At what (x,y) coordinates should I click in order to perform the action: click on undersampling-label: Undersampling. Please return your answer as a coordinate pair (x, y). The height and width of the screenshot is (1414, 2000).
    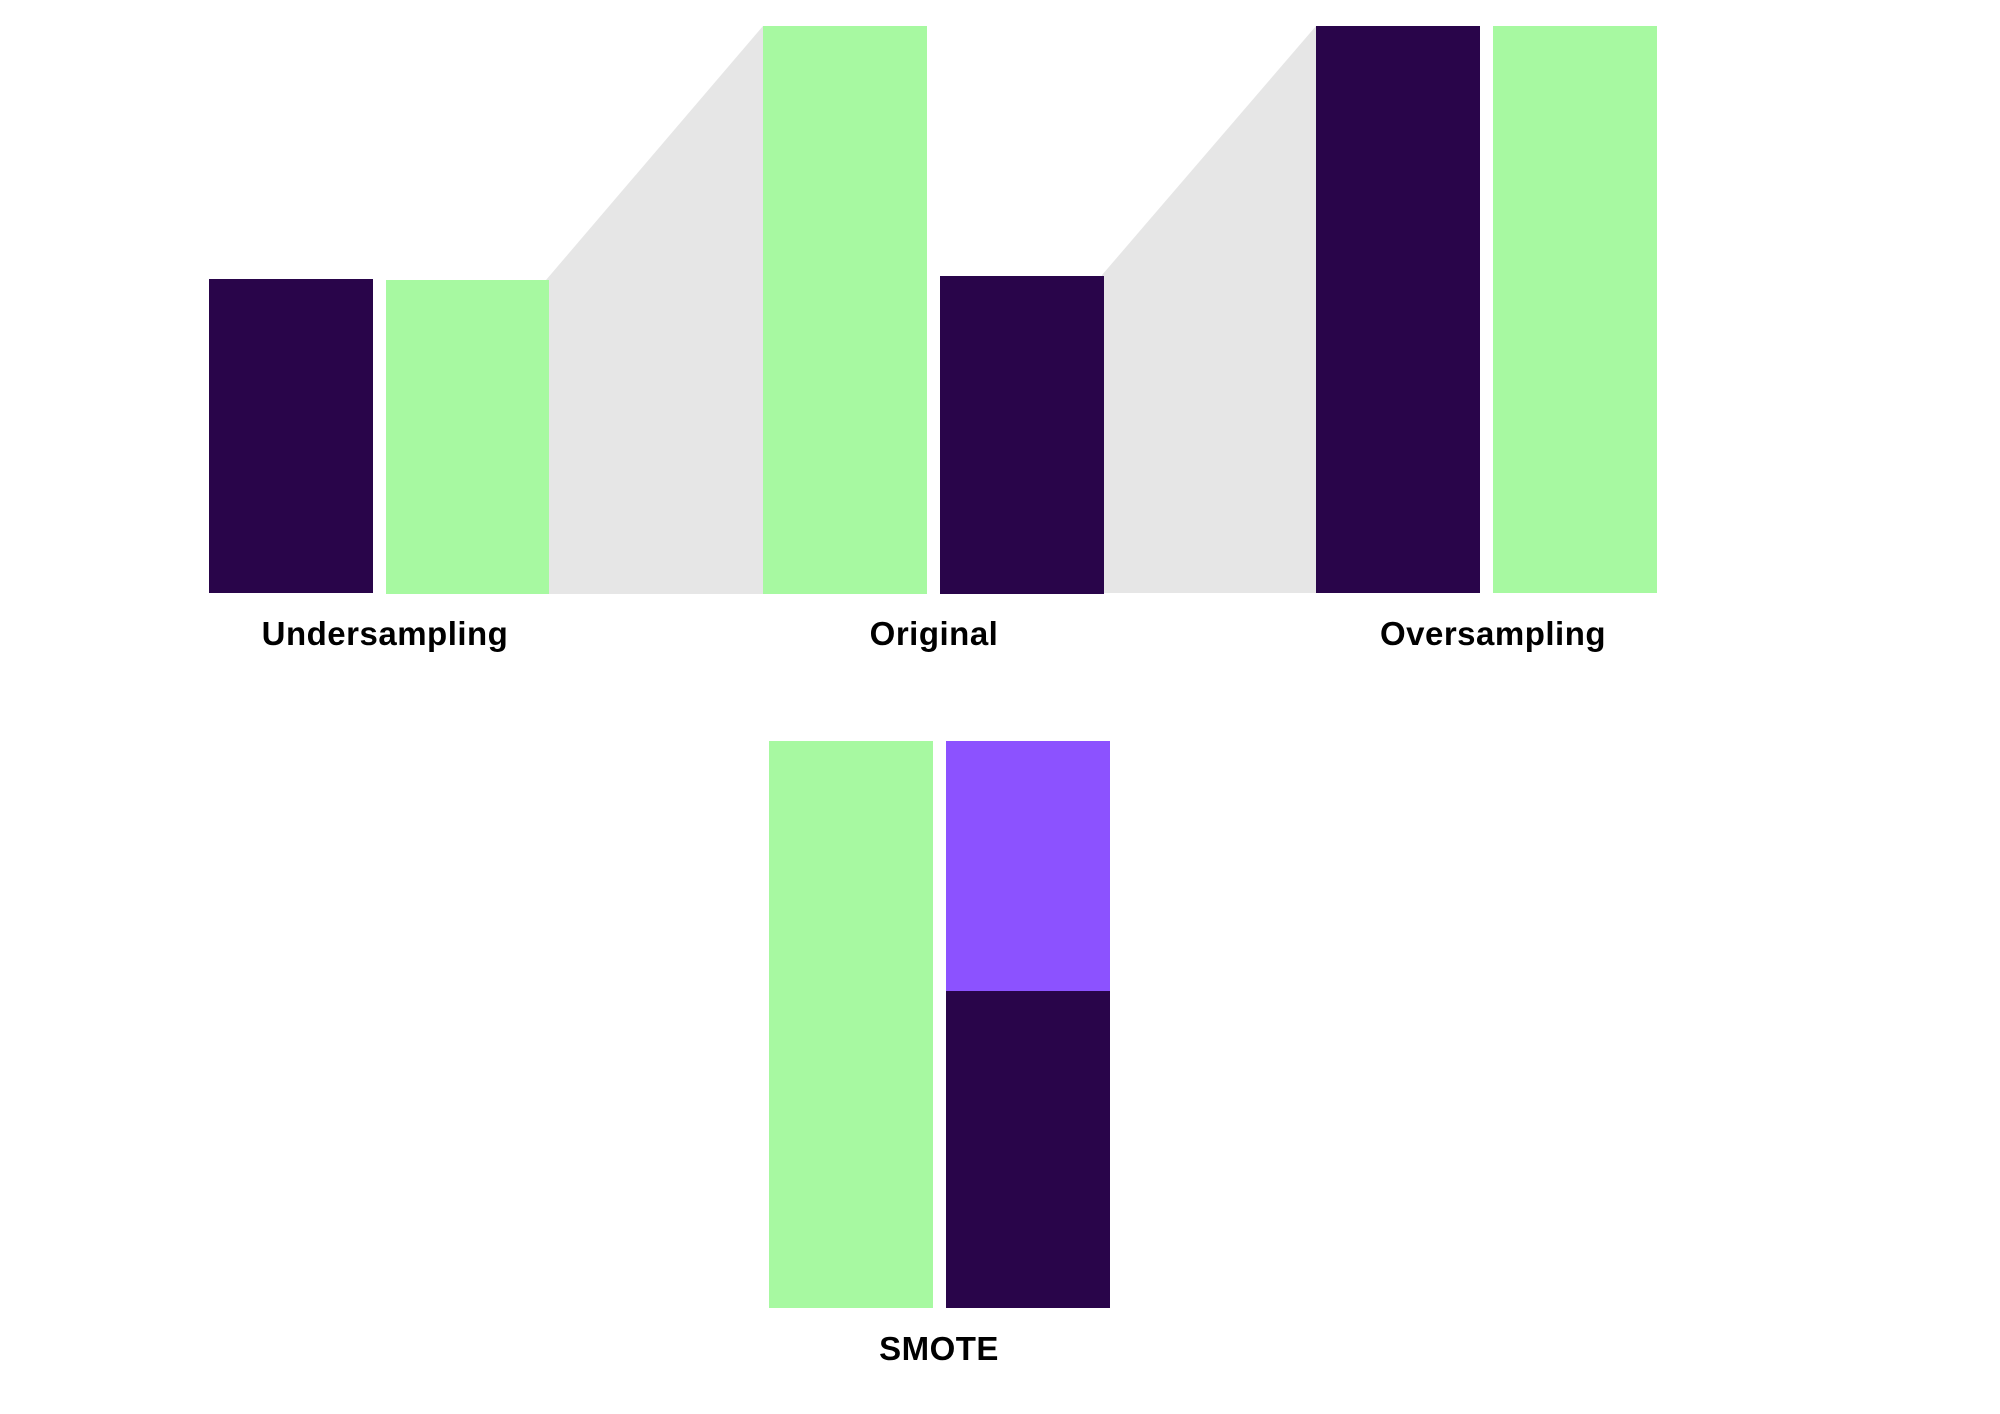
    Looking at the image, I should click on (385, 633).